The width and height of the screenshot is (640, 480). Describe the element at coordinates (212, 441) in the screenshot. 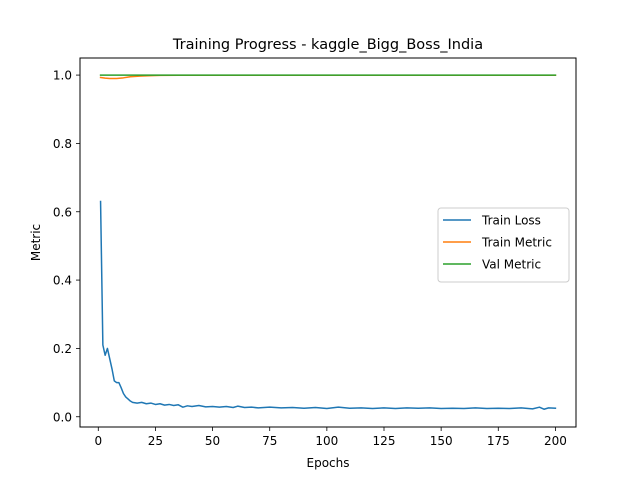

I see `x-tick-label: 50` at that location.